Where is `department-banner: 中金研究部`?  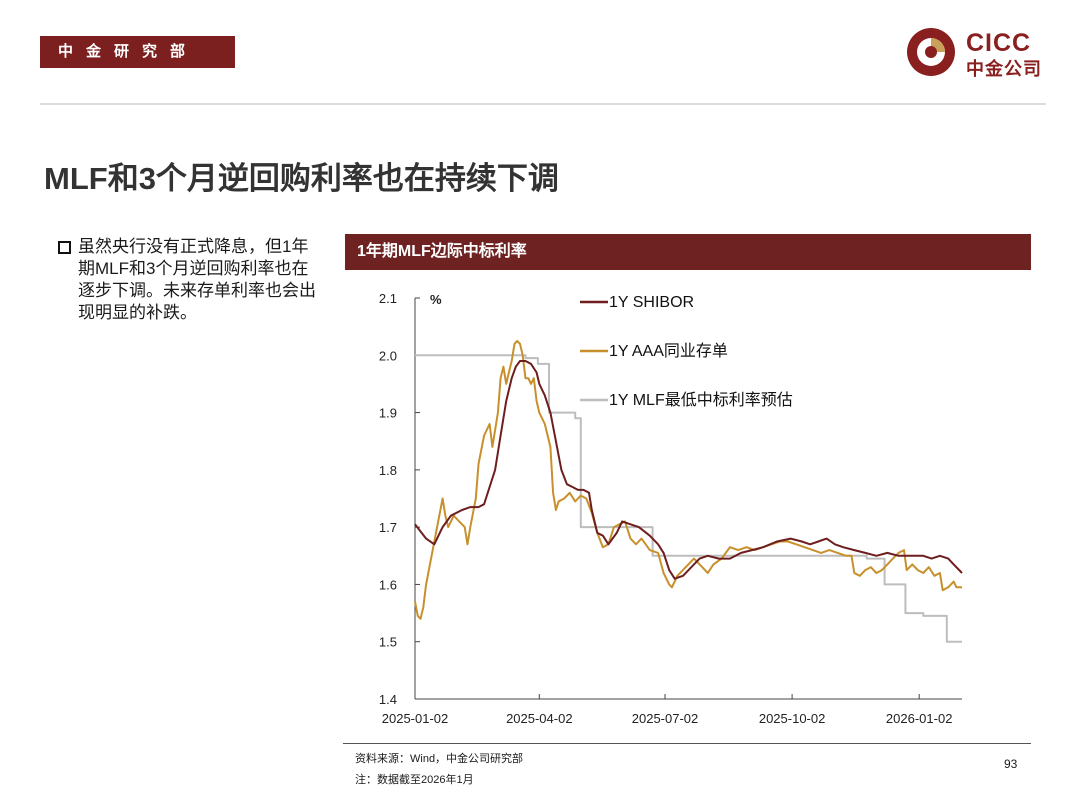 department-banner: 中金研究部 is located at coordinates (137, 52).